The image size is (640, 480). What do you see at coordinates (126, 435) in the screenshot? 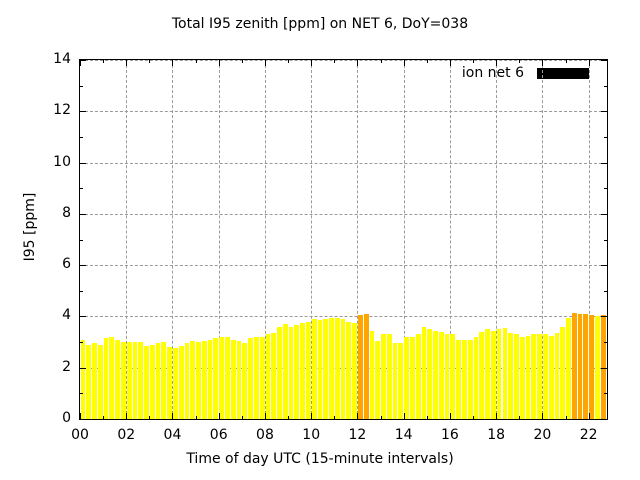
I see `x-tick-label: 02` at bounding box center [126, 435].